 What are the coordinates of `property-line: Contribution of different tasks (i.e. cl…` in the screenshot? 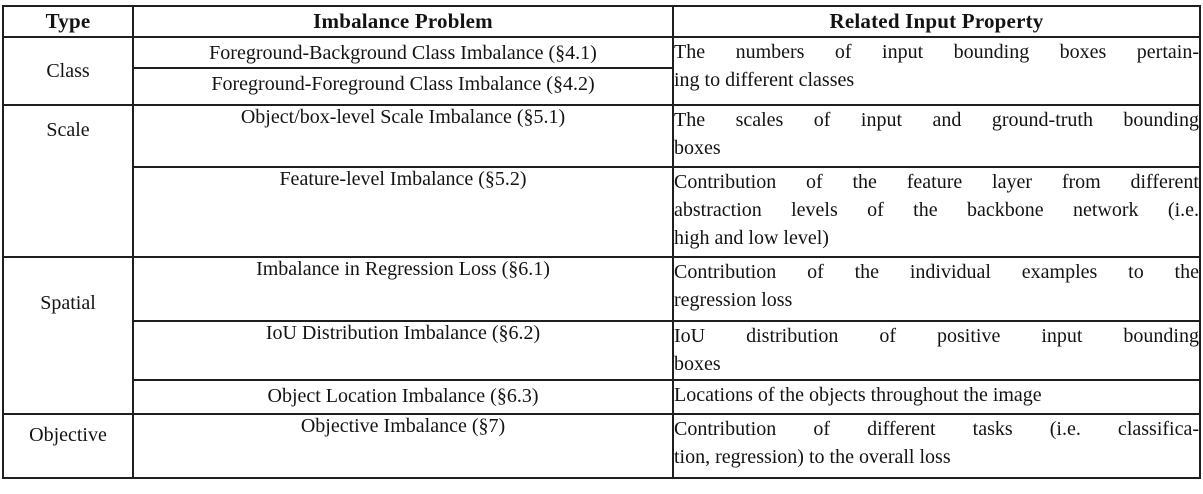 It's located at (936, 429).